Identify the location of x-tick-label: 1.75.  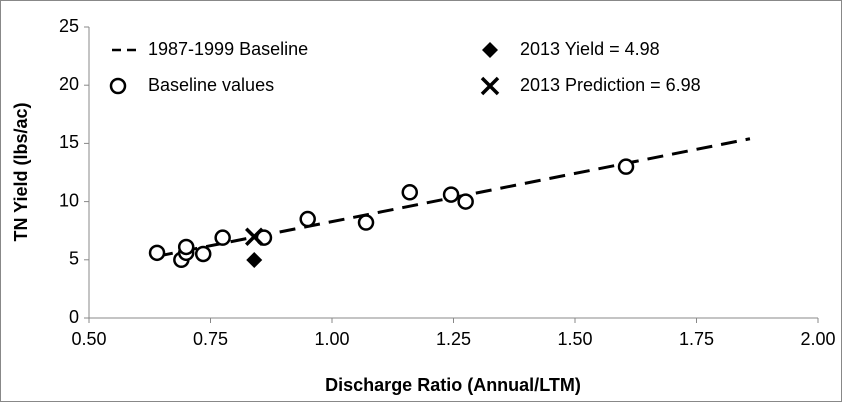
(696, 339).